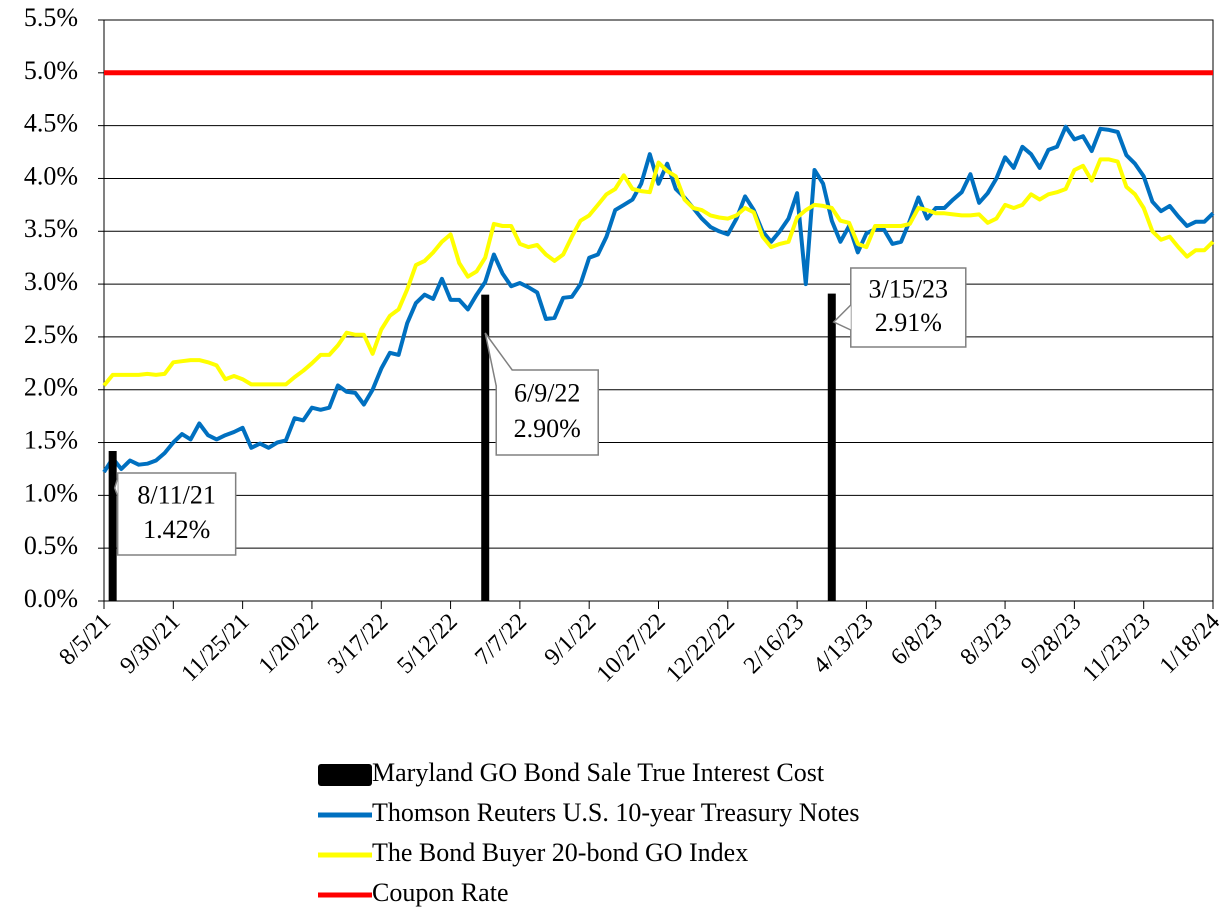  Describe the element at coordinates (51, 123) in the screenshot. I see `y-tick-label: 4.5%` at that location.